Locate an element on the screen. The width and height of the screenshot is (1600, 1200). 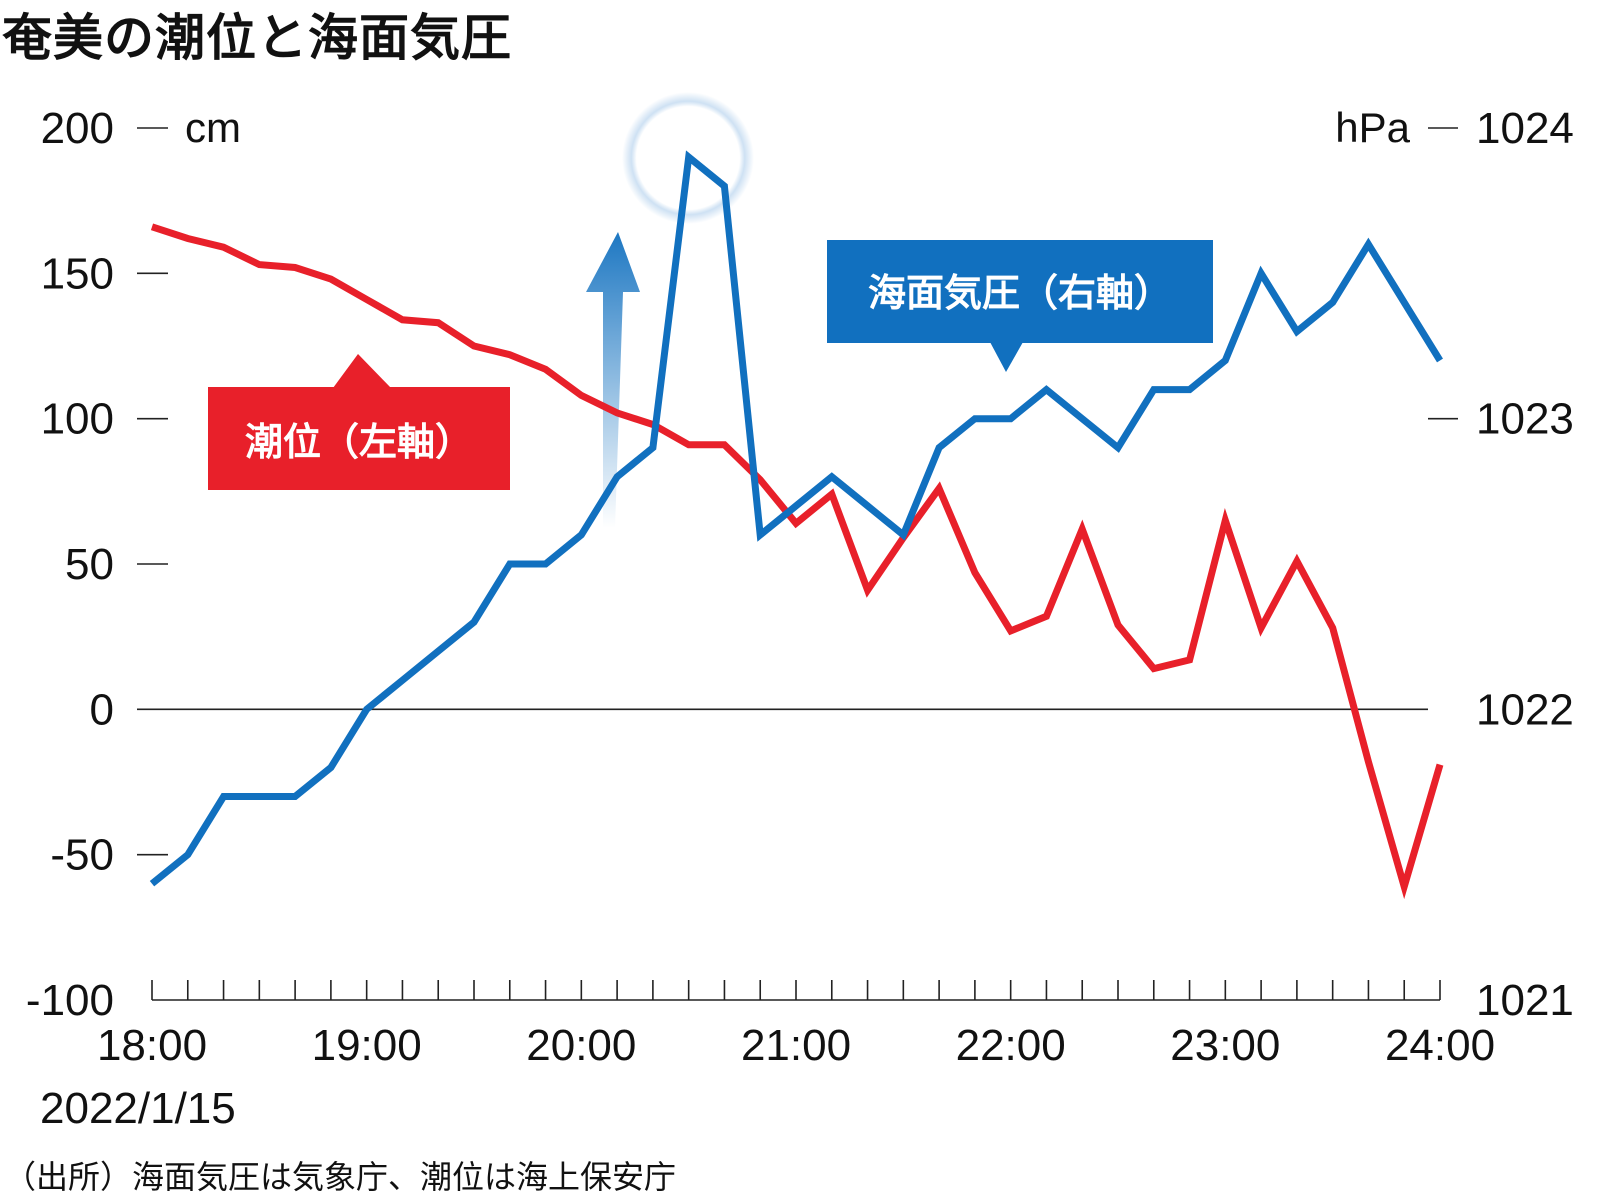
x-axis-tick-label: 21:00 is located at coordinates (796, 1045).